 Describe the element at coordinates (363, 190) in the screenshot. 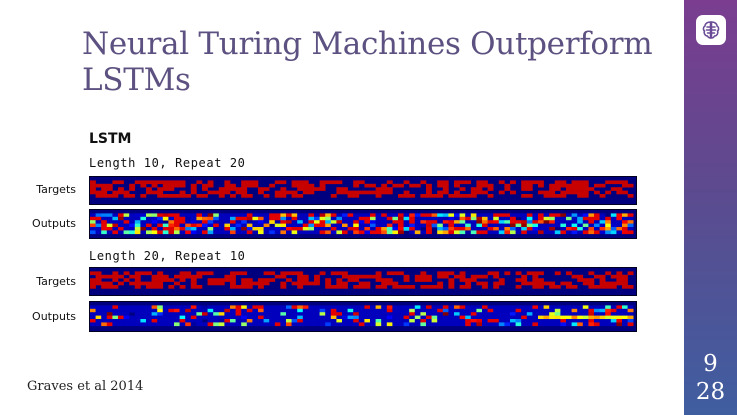

I see `panel-1-targets-heatmap` at that location.